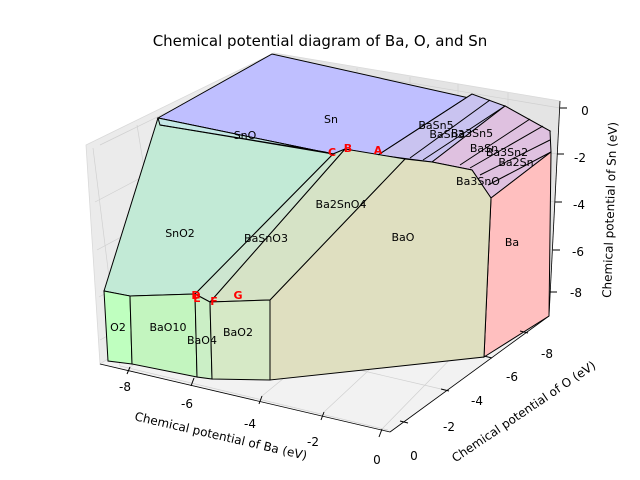 The image size is (640, 480). What do you see at coordinates (414, 456) in the screenshot?
I see `y-tick-label: 0` at bounding box center [414, 456].